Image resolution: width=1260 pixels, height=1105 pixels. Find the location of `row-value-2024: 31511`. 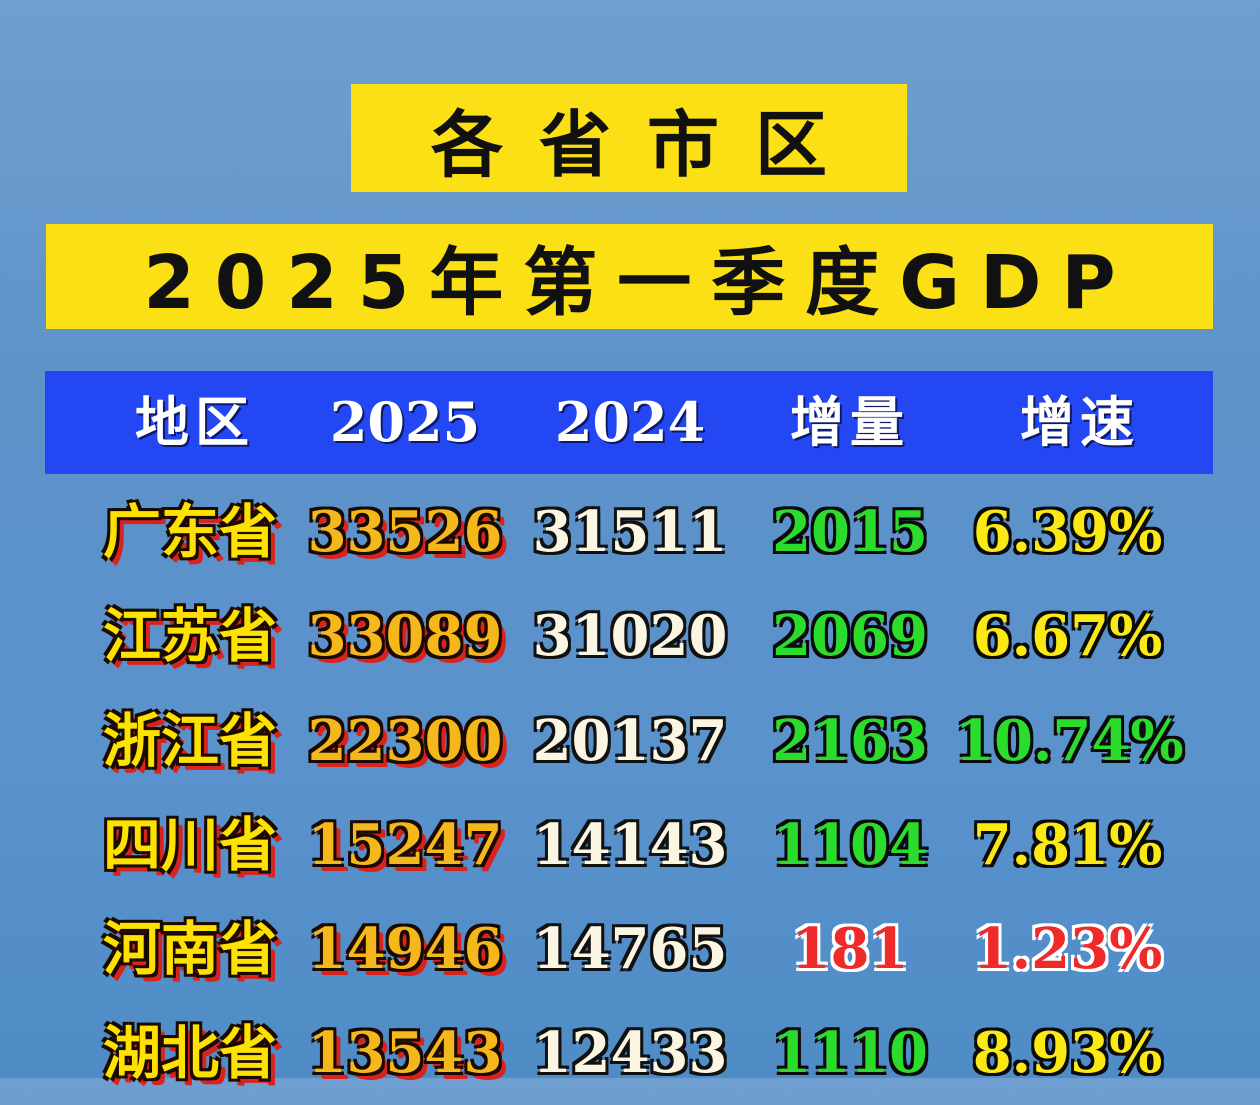

row-value-2024: 31511 is located at coordinates (630, 532).